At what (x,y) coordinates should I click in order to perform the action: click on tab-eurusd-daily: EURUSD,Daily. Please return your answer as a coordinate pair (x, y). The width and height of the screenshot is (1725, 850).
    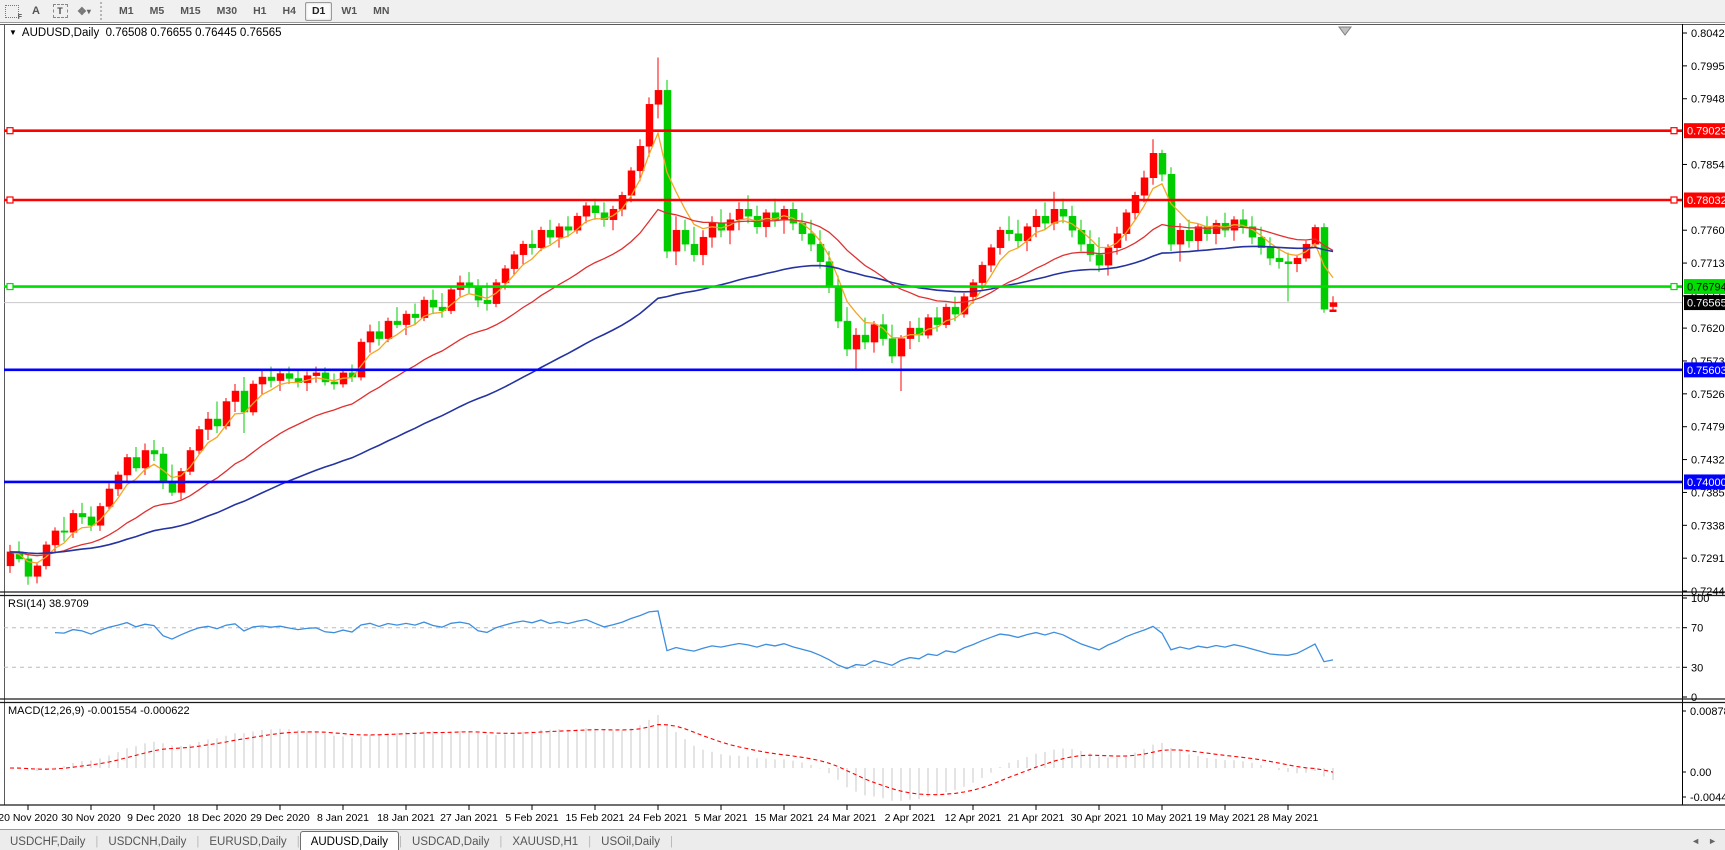
    Looking at the image, I should click on (248, 842).